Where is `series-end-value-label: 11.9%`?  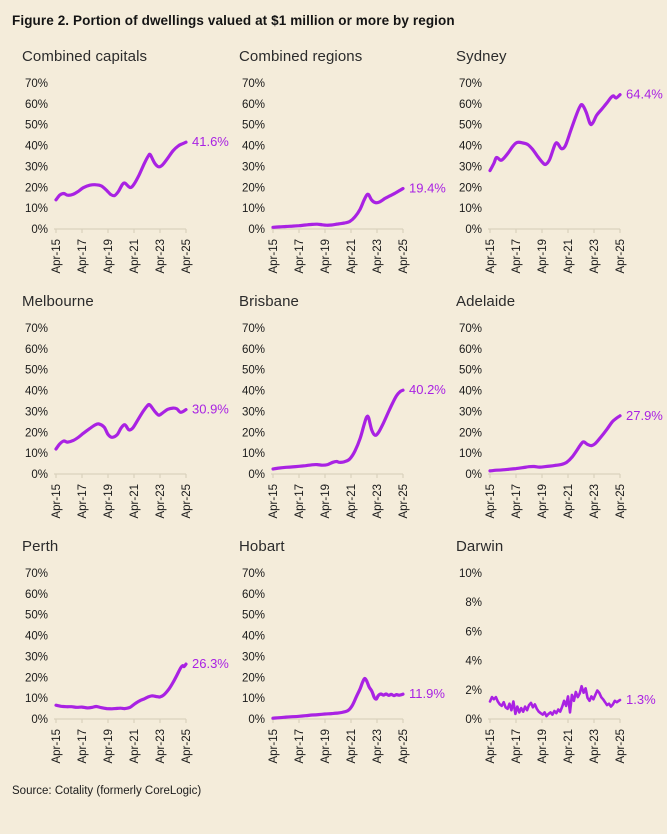
series-end-value-label: 11.9% is located at coordinates (427, 693).